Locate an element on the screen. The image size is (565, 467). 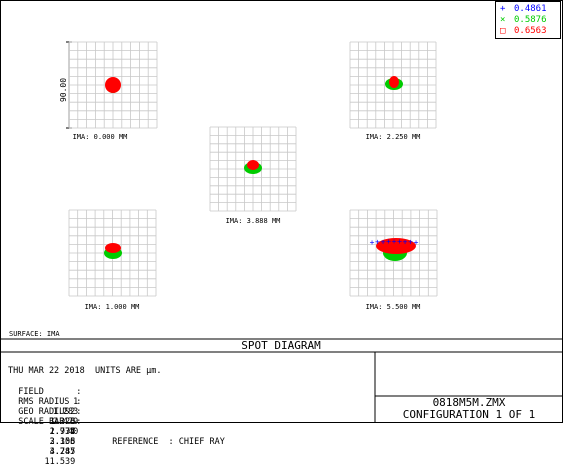
plus-icon: + is located at coordinates (503, 9).